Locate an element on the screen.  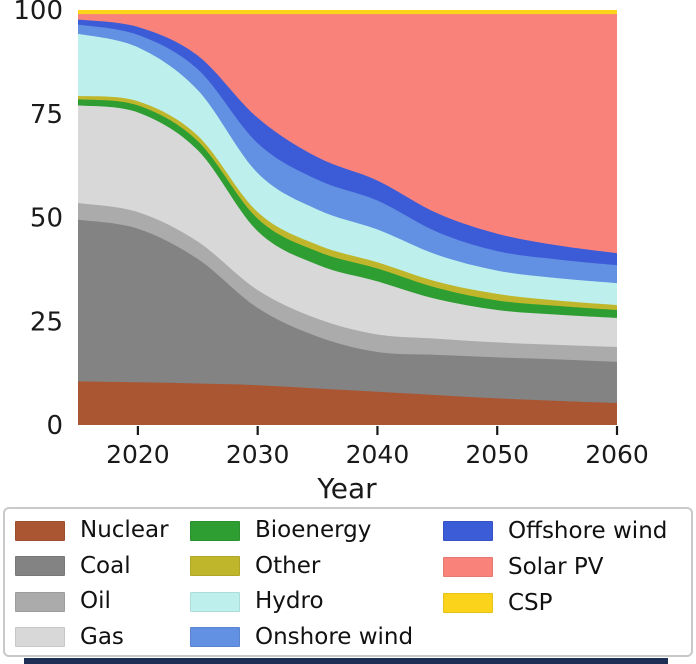
legend-label: Nuclear is located at coordinates (124, 530).